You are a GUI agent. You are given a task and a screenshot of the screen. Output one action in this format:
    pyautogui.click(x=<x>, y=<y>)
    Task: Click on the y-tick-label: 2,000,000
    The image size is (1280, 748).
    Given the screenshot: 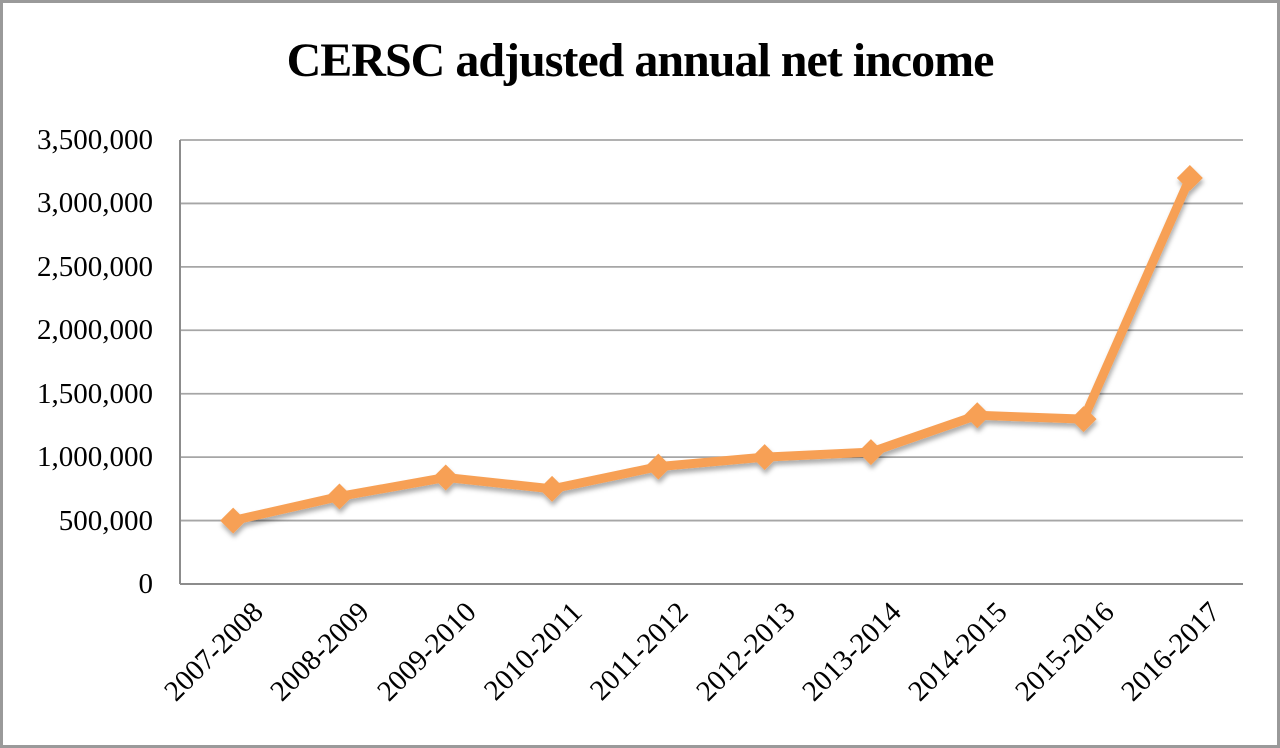 What is the action you would take?
    pyautogui.click(x=95, y=330)
    